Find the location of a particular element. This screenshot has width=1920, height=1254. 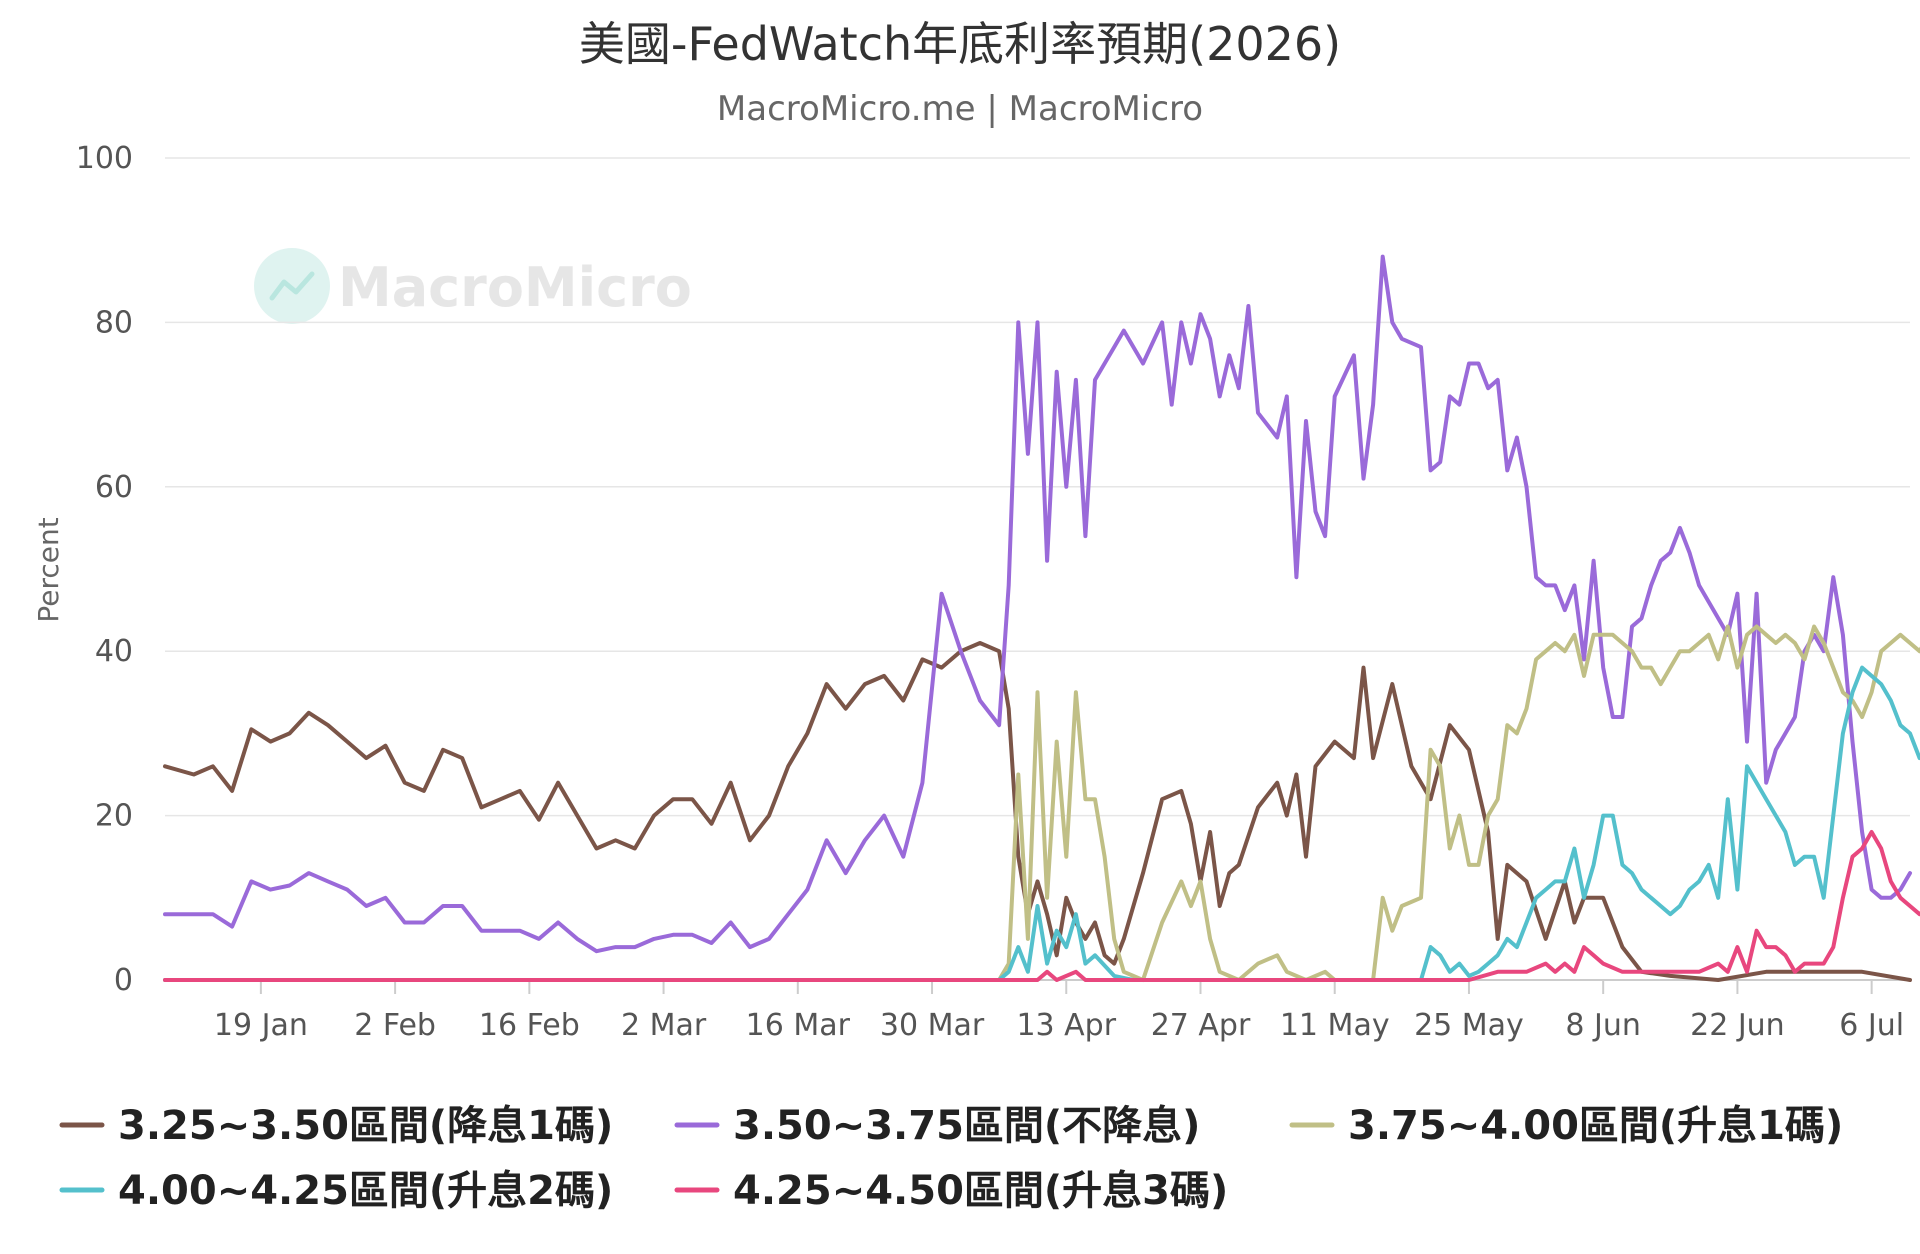

y-tick-label: 100 is located at coordinates (104, 158).